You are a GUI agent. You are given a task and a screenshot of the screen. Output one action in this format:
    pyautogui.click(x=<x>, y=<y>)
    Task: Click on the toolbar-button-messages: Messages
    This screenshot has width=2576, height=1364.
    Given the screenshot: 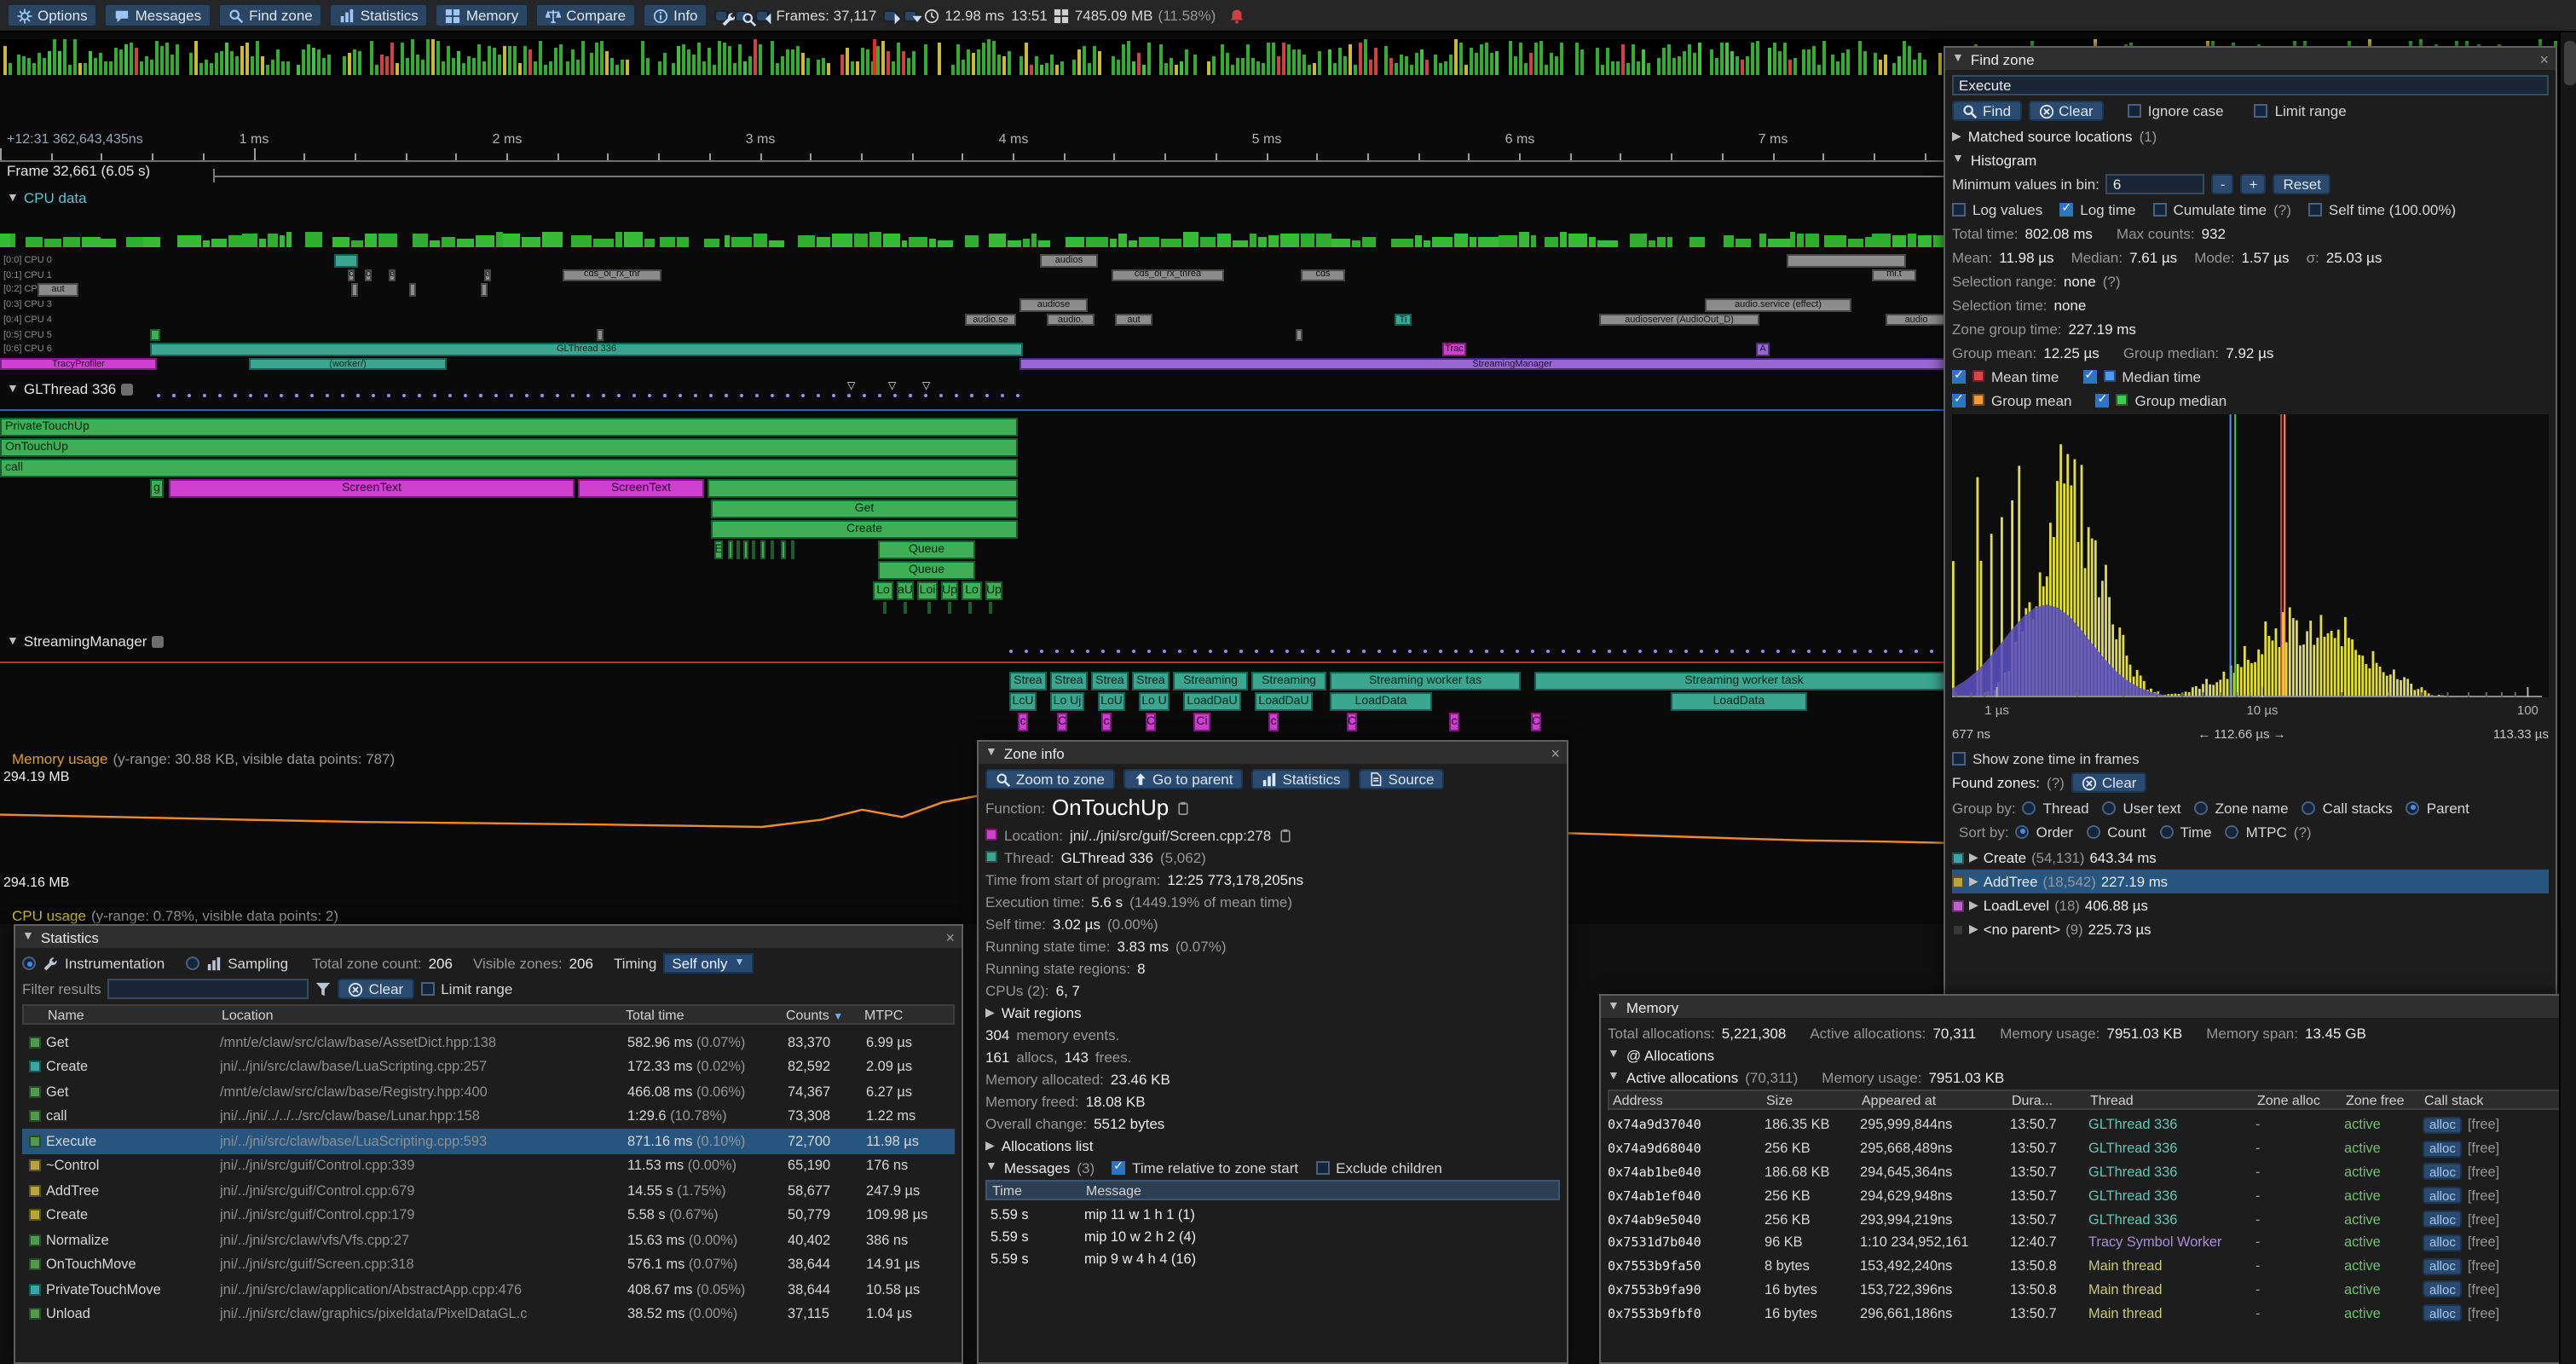 What is the action you would take?
    pyautogui.click(x=158, y=15)
    